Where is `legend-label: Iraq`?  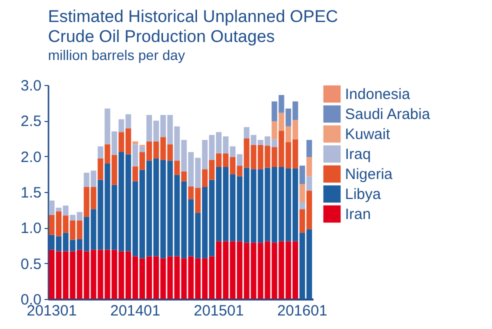 legend-label: Iraq is located at coordinates (358, 154).